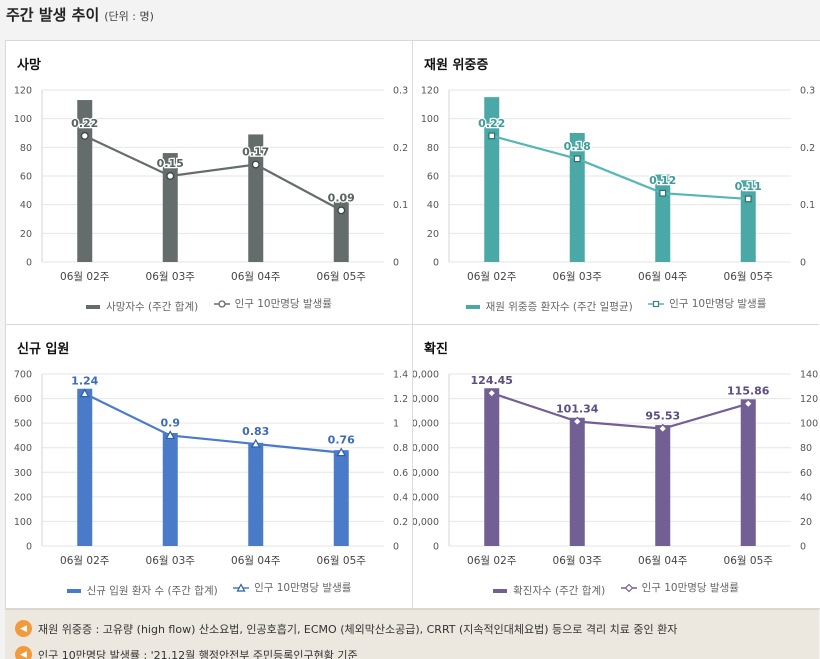 The height and width of the screenshot is (659, 820). Describe the element at coordinates (426, 375) in the screenshot. I see `y-tick-label-left: 70,000` at that location.